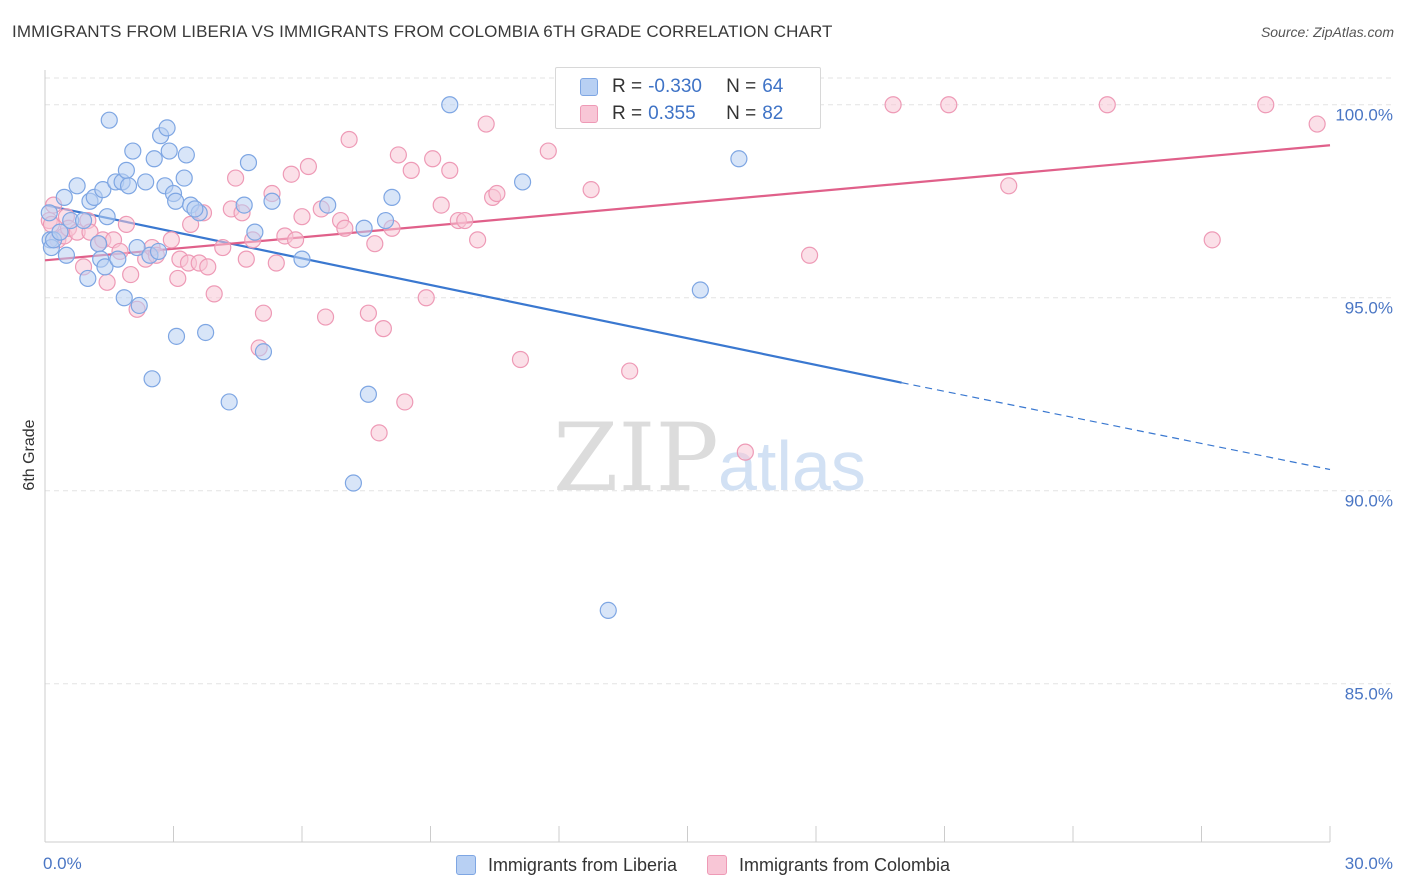 The width and height of the screenshot is (1406, 892). I want to click on legend-label-colombia: Immigrants from Colombia, so click(845, 864).